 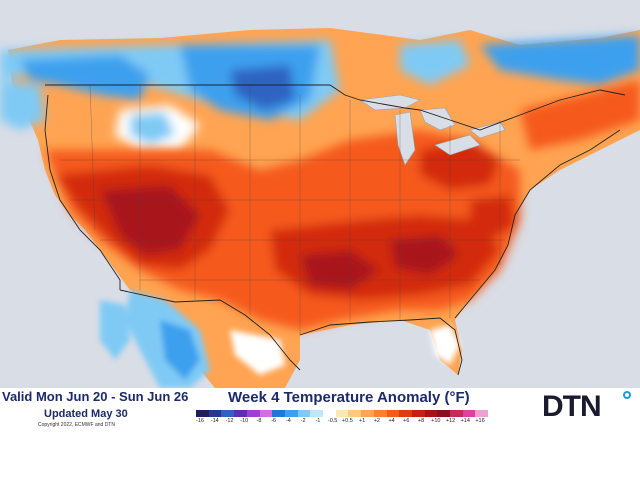 What do you see at coordinates (200, 421) in the screenshot?
I see `legend-tick-label: -16` at bounding box center [200, 421].